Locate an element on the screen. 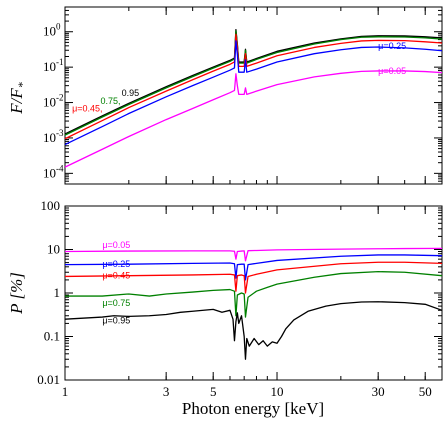 The image size is (447, 424). top-annotation-0-75: 0.75, is located at coordinates (110, 101).